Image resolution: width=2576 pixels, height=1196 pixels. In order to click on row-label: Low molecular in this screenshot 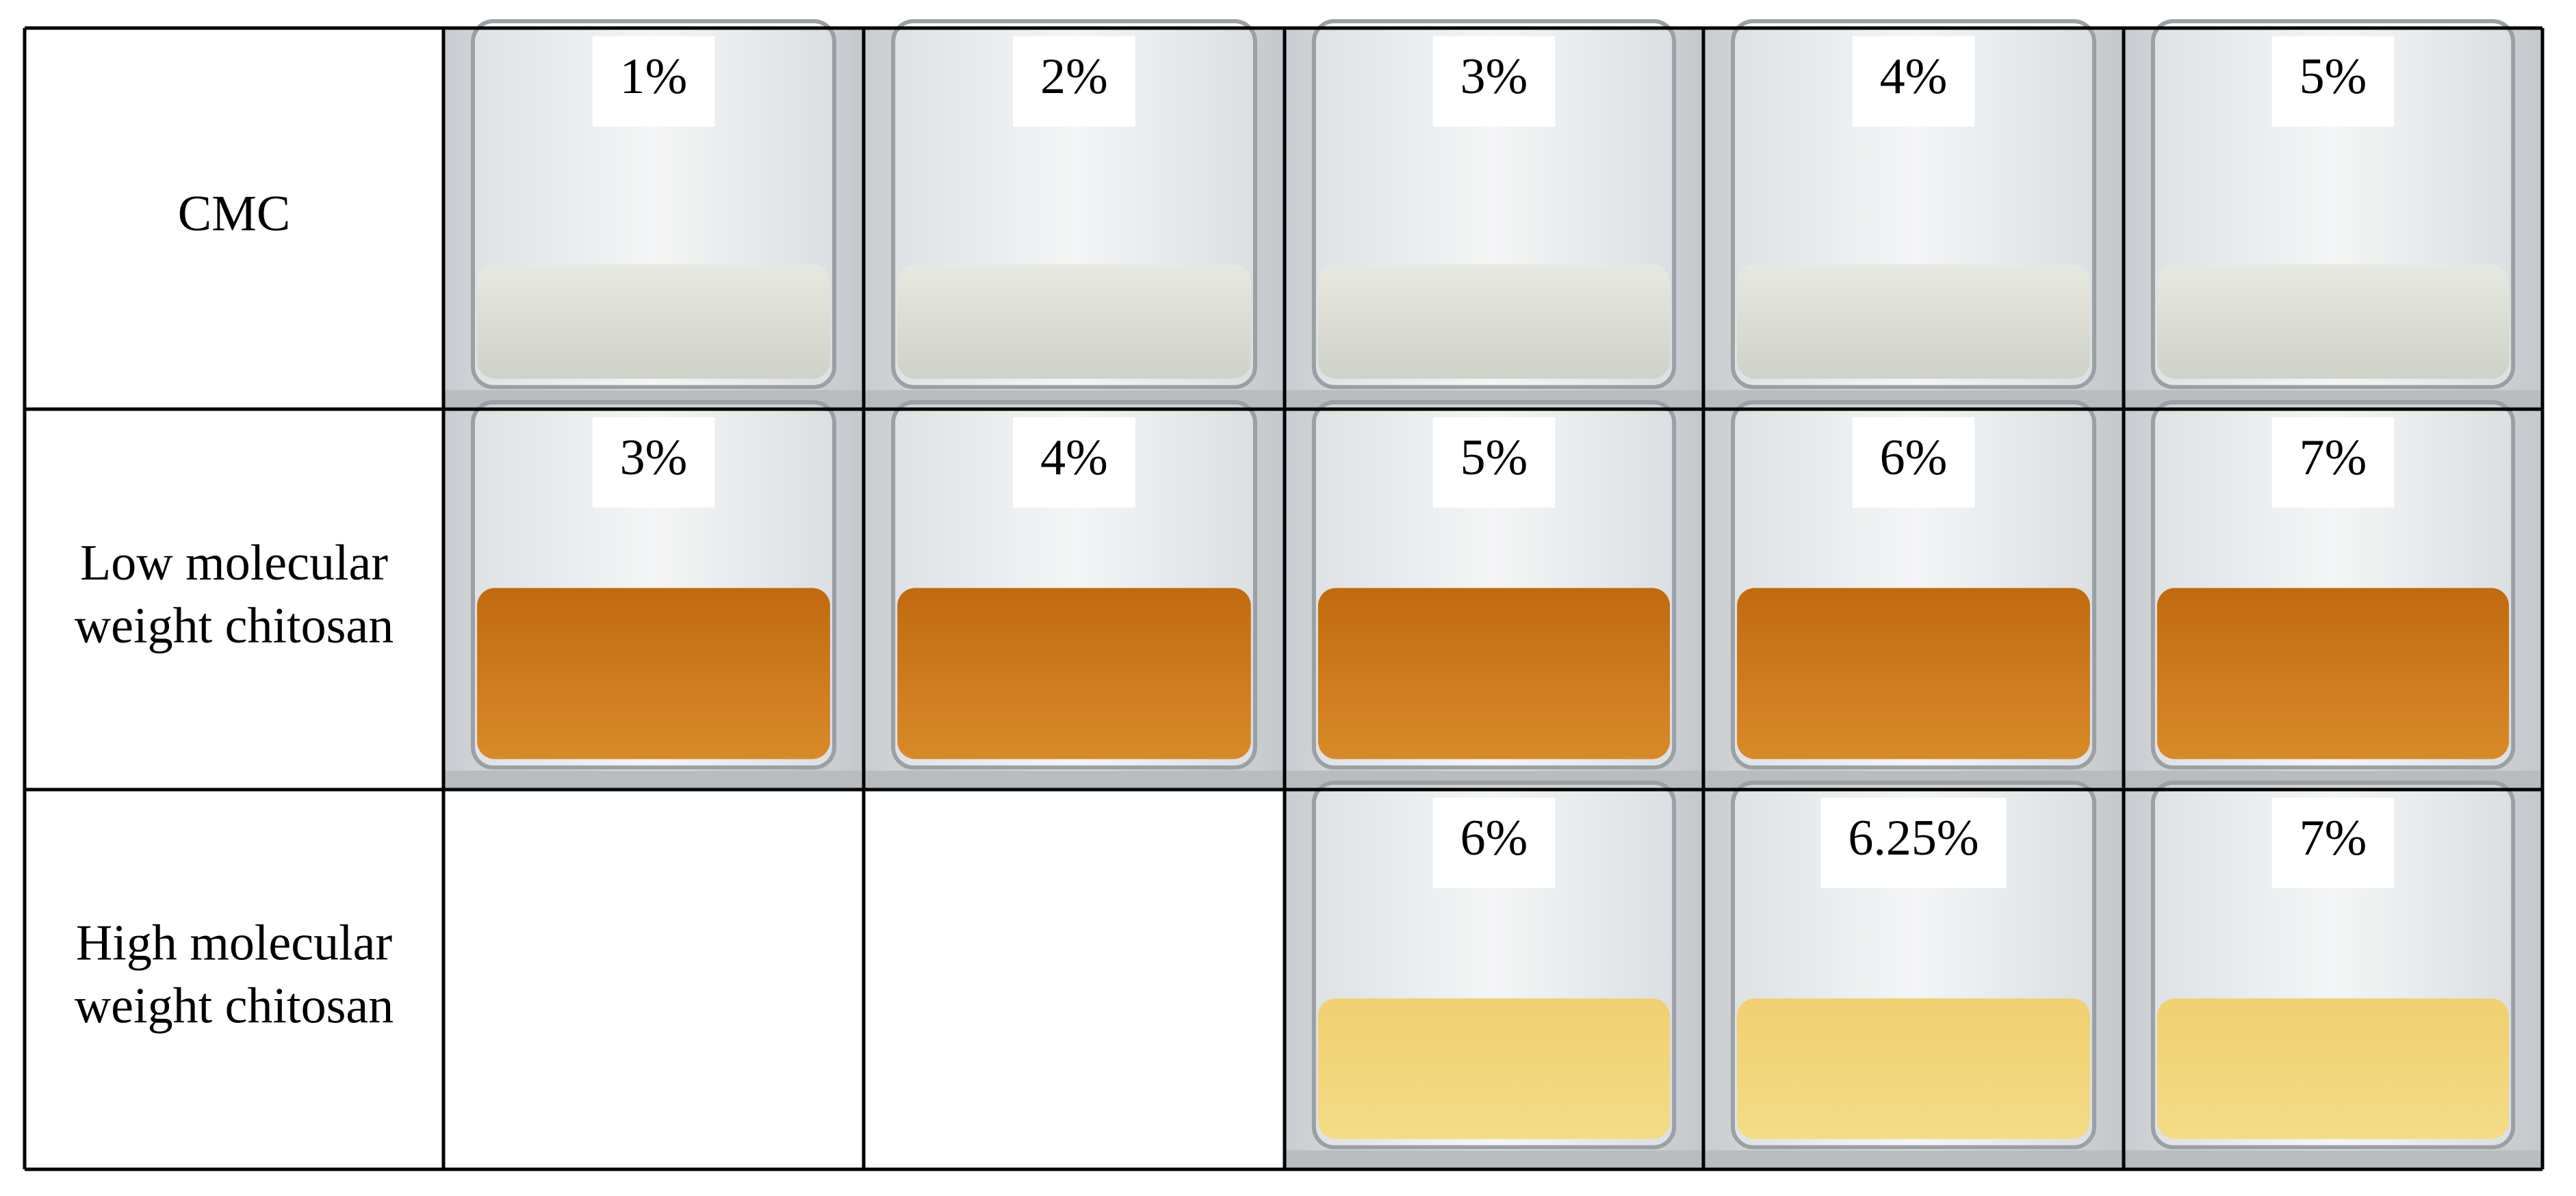, I will do `click(234, 563)`.